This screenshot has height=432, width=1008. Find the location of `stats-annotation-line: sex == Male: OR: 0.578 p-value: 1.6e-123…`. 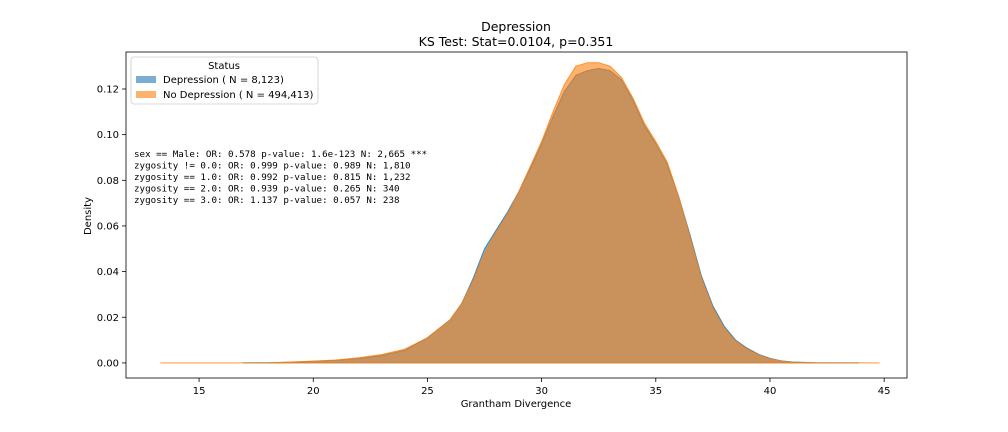

stats-annotation-line: sex == Male: OR: 0.578 p-value: 1.6e-123… is located at coordinates (280, 154).